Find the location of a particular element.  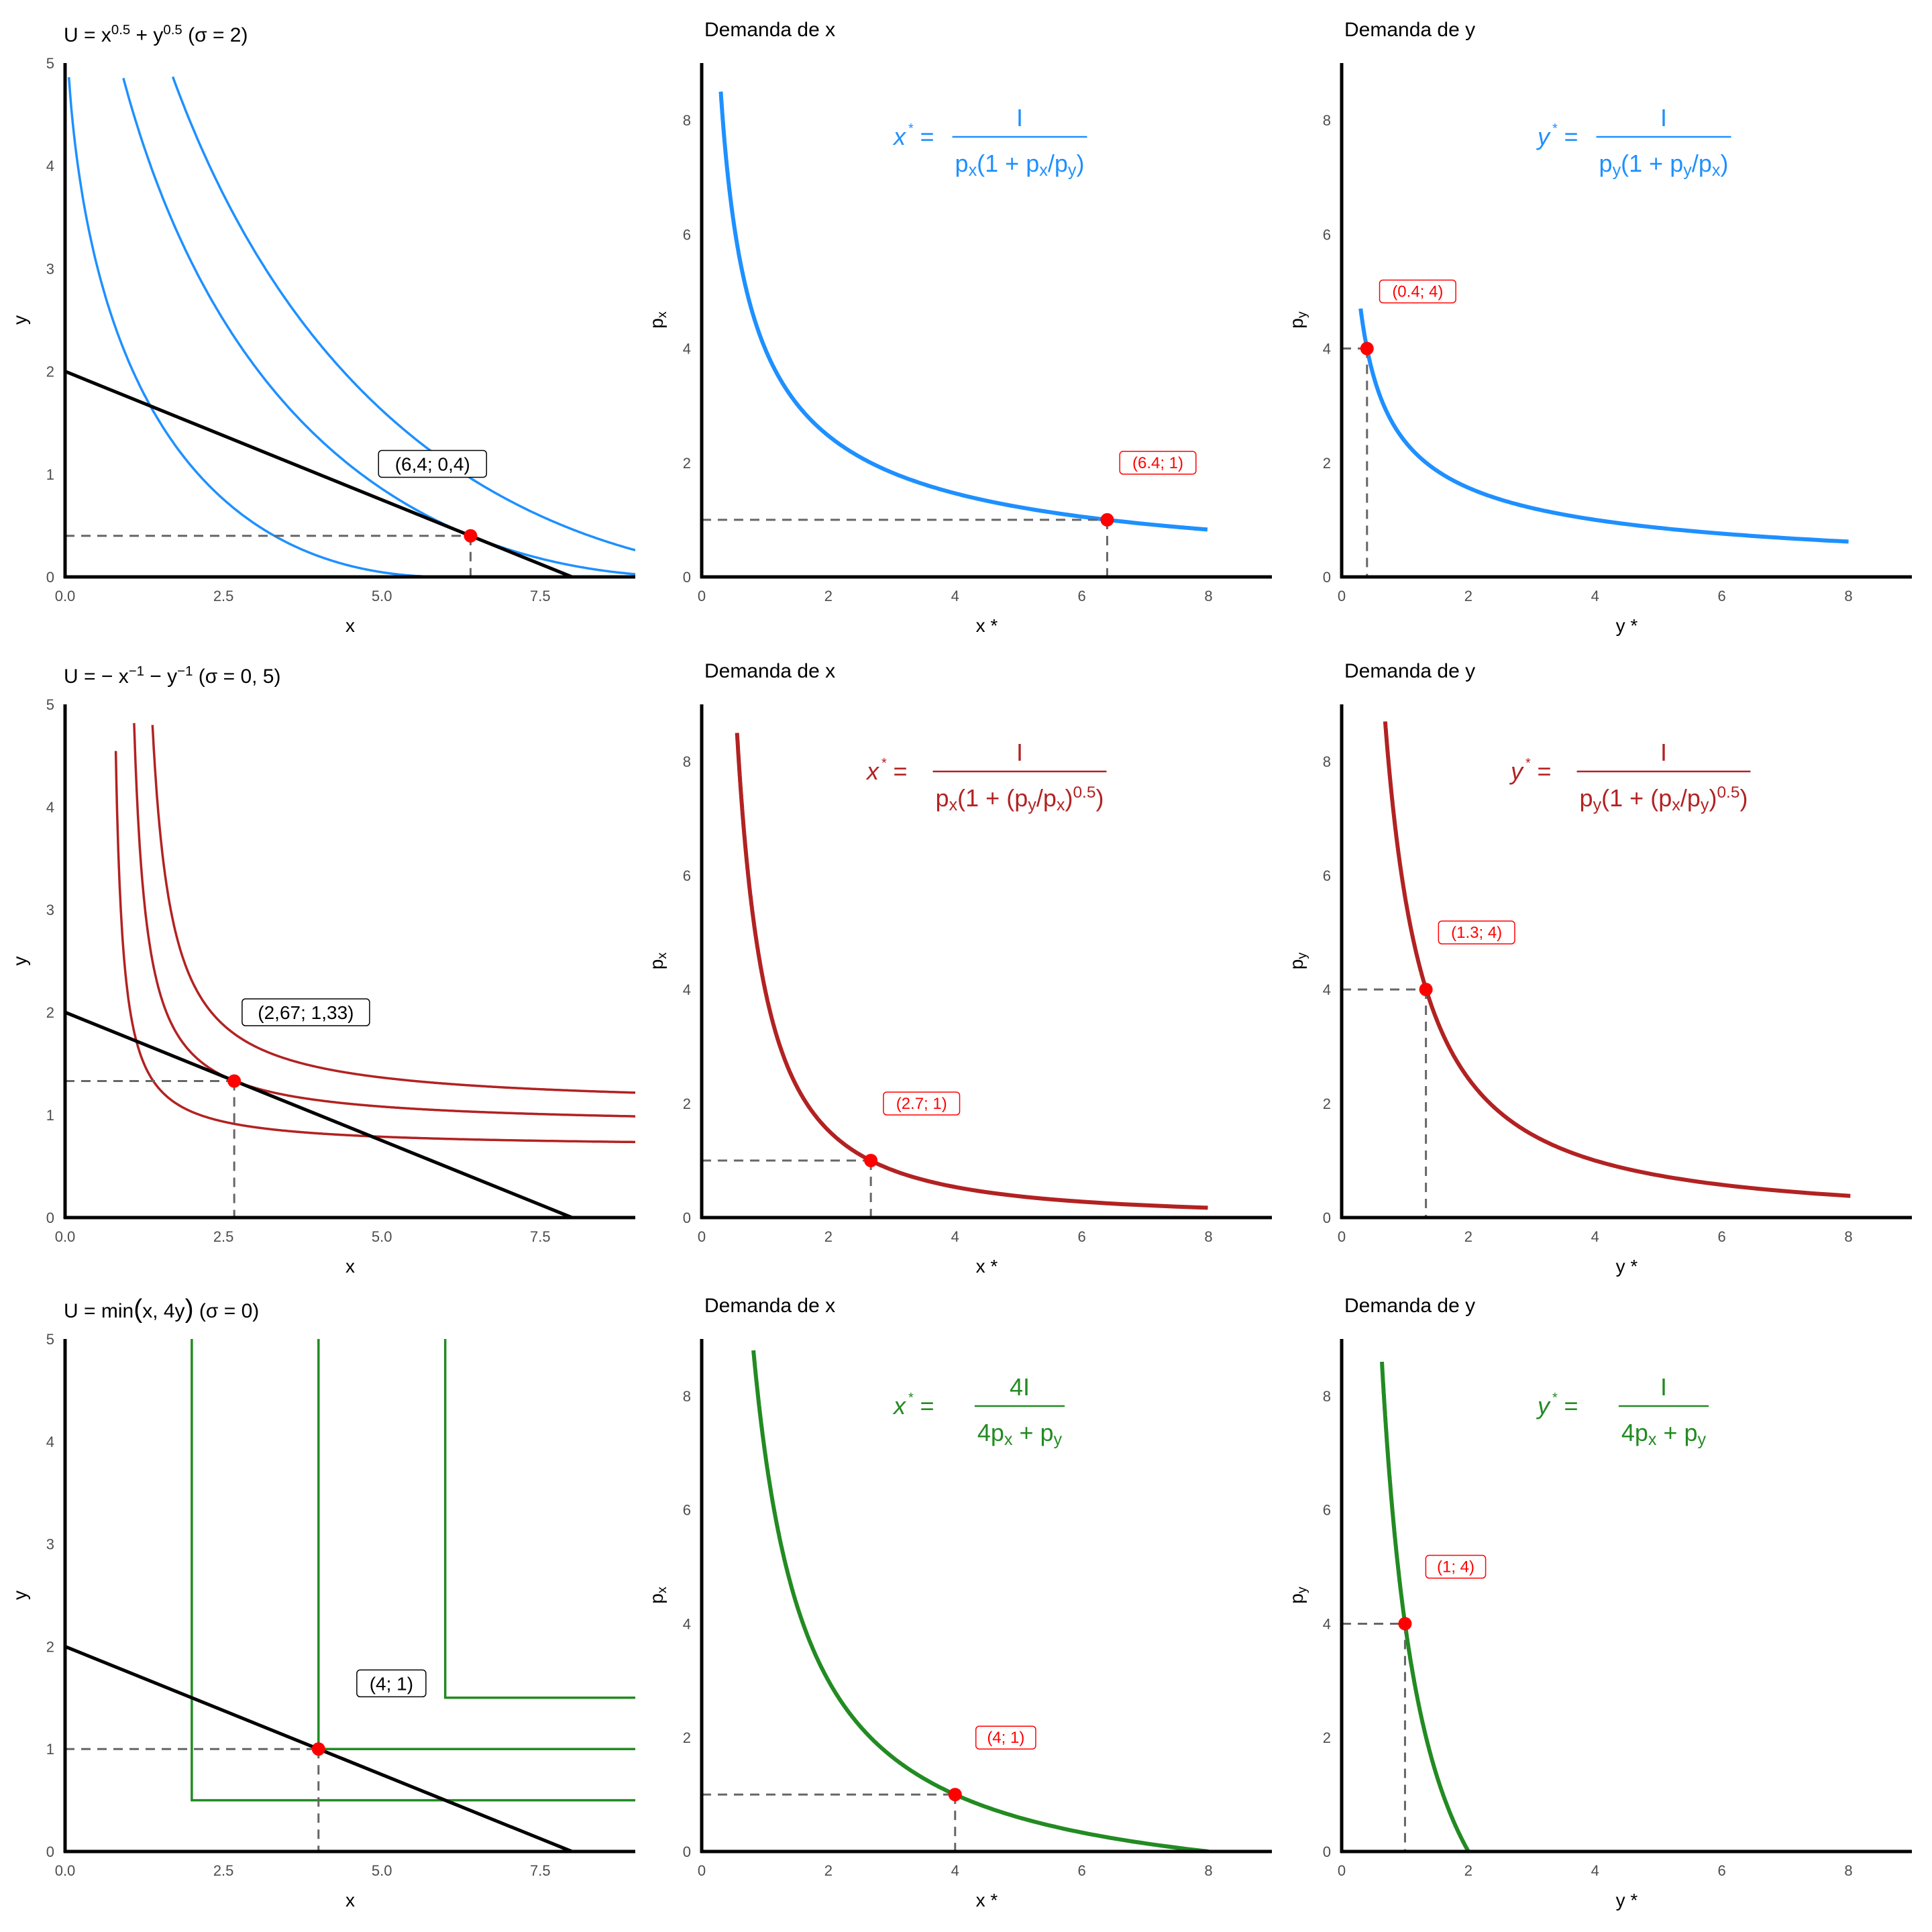

formula-denominator: py(1 + (px/py)0.5) is located at coordinates (1664, 799).